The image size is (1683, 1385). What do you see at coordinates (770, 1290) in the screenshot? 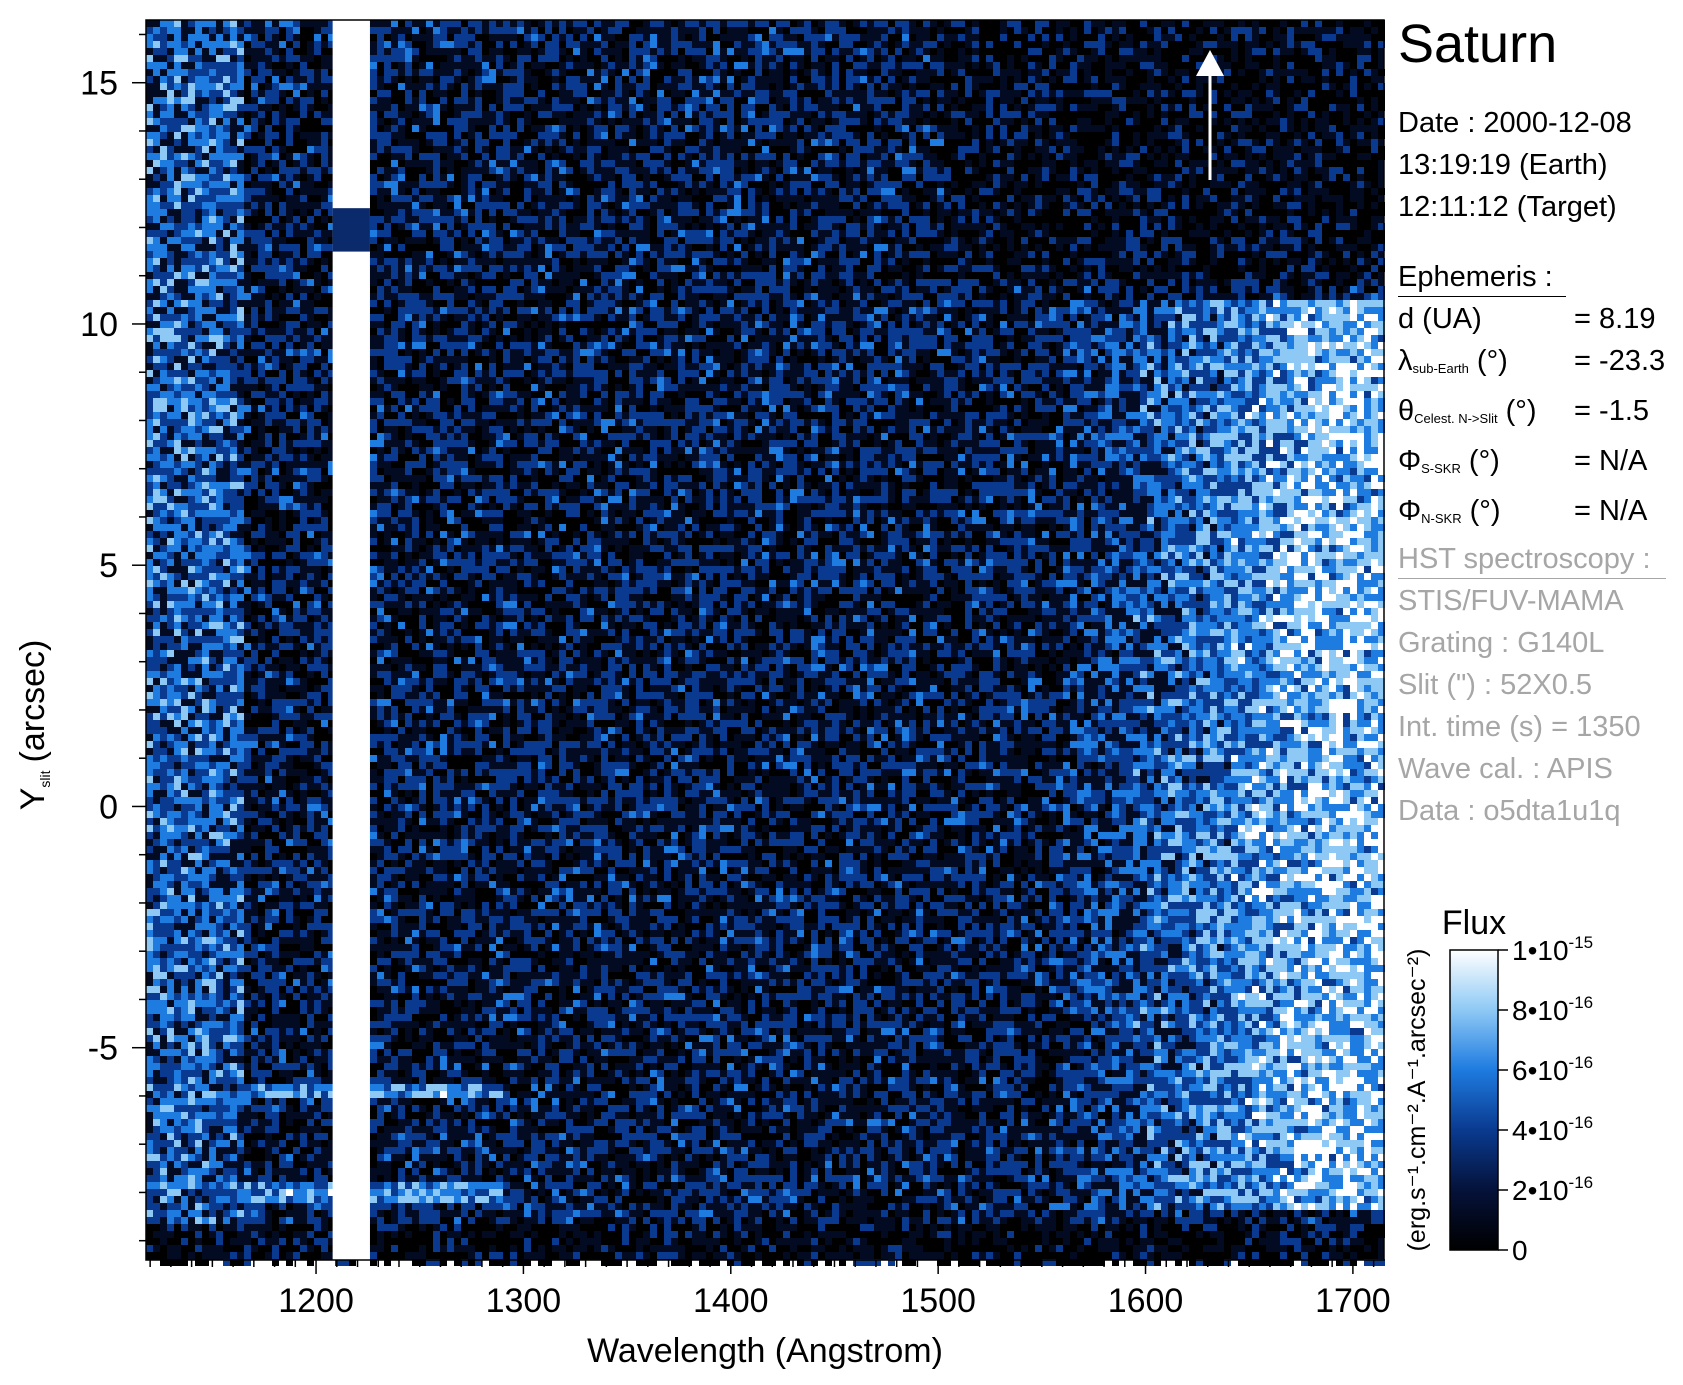
I see `x-axis: 1200 1300 1400 1500 1600 1700` at bounding box center [770, 1290].